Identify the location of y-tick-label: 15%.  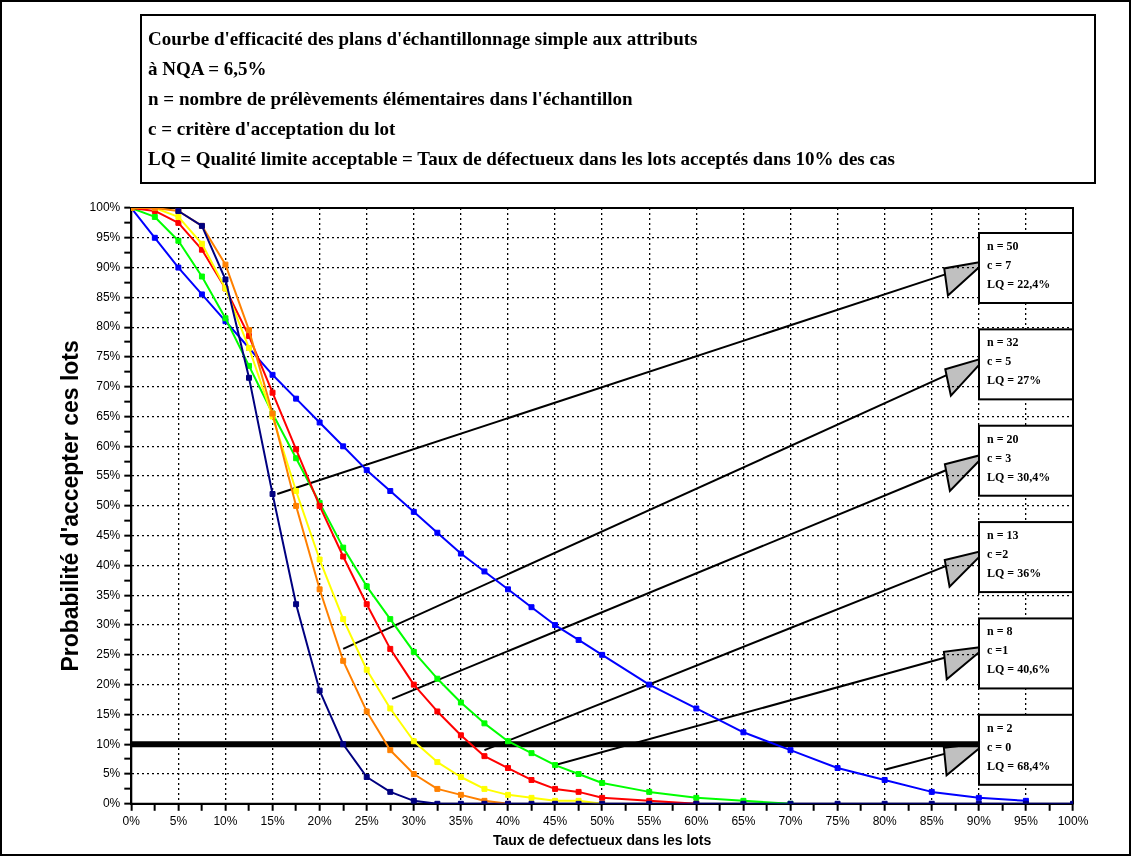
(108, 713).